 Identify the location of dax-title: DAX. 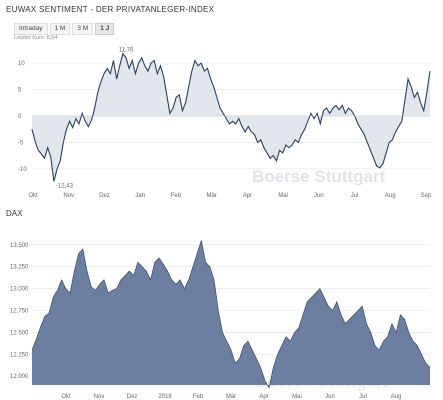
(14, 213).